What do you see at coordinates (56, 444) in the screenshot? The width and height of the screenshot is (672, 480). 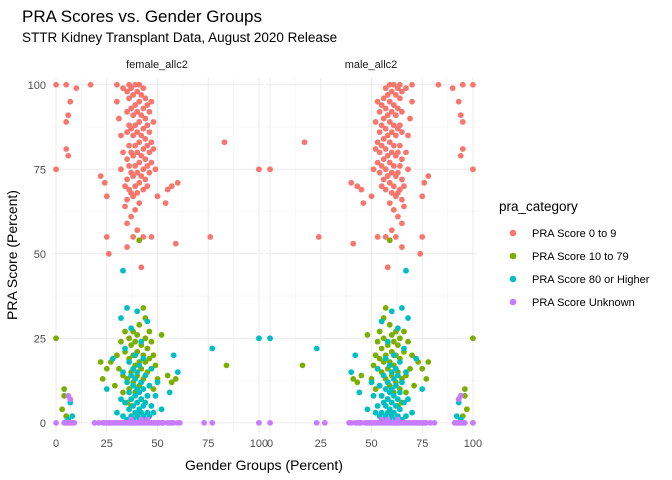 I see `x-tick-label: 0` at bounding box center [56, 444].